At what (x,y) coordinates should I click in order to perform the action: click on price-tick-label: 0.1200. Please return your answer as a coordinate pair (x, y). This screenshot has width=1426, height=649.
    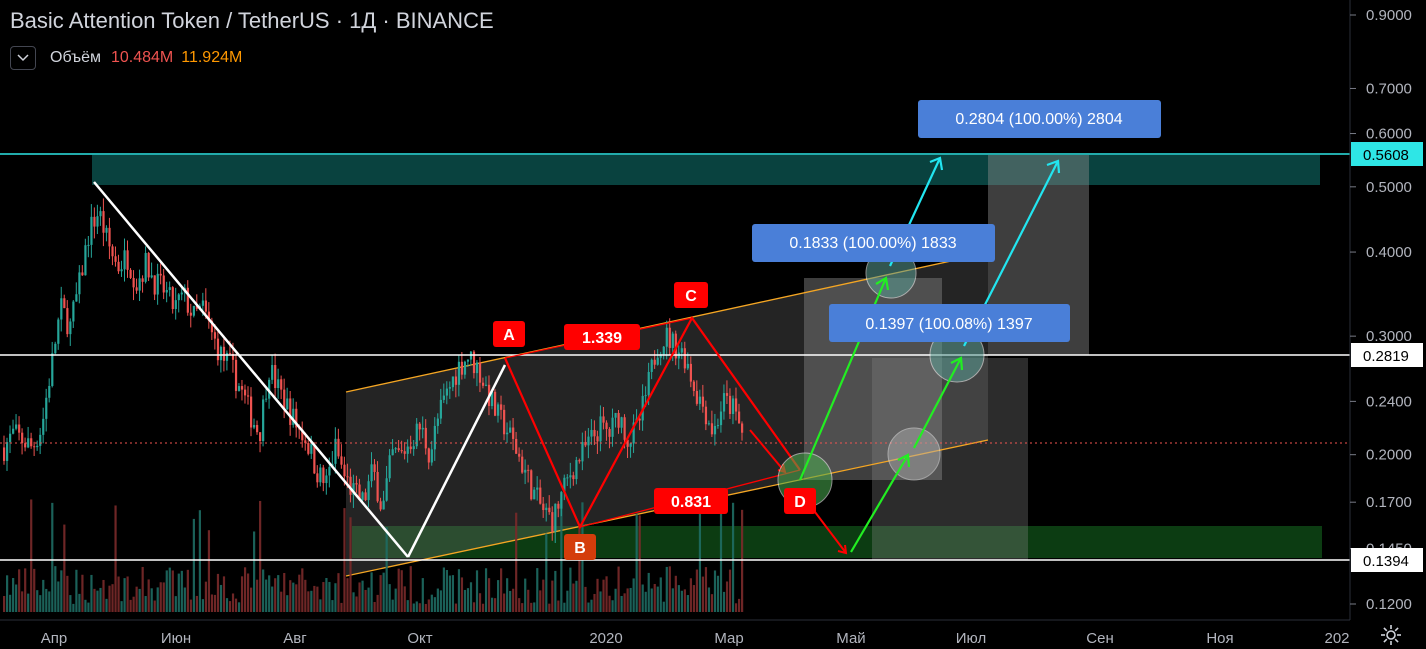
    Looking at the image, I should click on (1389, 604).